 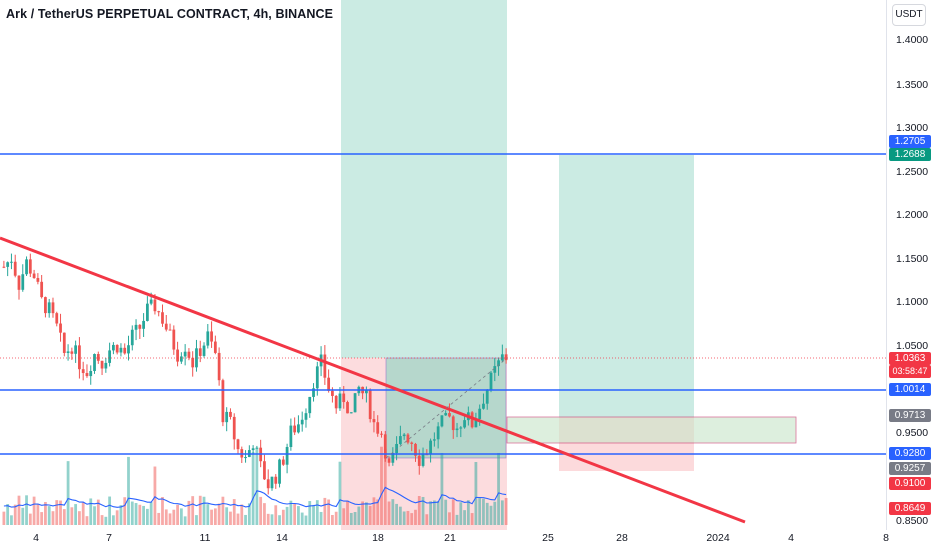 What do you see at coordinates (36, 538) in the screenshot?
I see `time-tick: 4` at bounding box center [36, 538].